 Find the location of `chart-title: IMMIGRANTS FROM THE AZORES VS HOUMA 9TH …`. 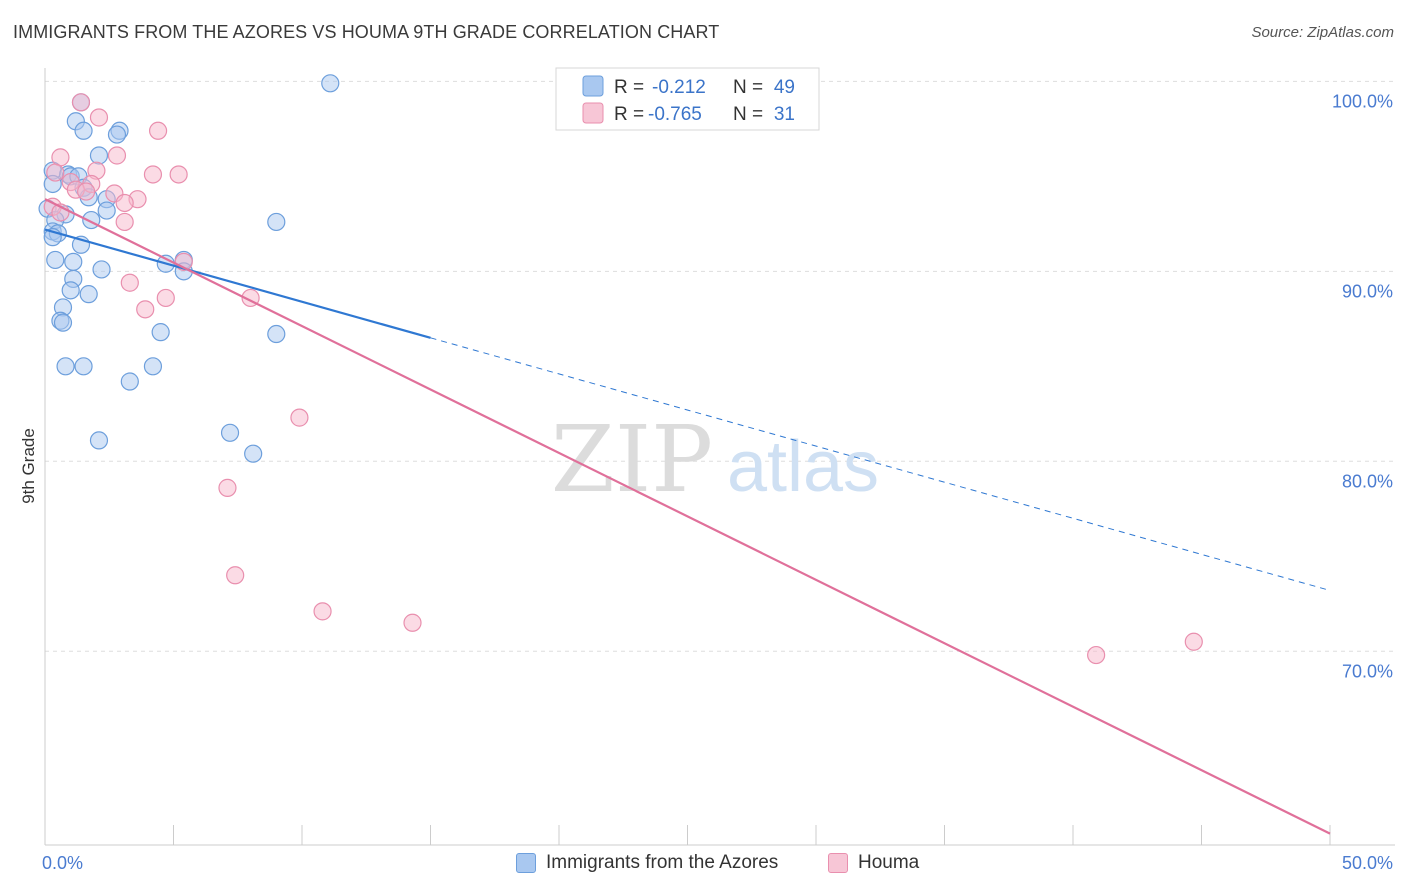

chart-title: IMMIGRANTS FROM THE AZORES VS HOUMA 9TH … is located at coordinates (366, 32).